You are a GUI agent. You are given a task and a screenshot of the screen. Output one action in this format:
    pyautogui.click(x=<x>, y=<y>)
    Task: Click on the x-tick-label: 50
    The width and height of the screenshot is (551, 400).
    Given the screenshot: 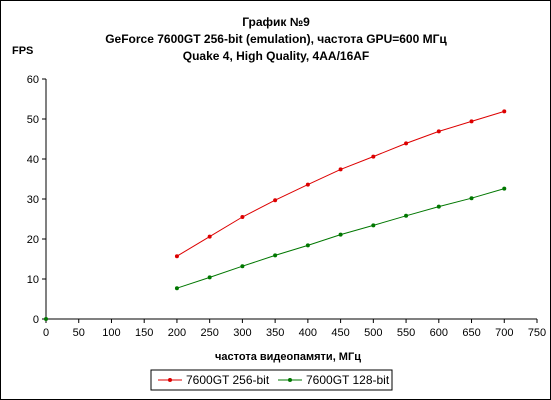 What is the action you would take?
    pyautogui.click(x=79, y=333)
    